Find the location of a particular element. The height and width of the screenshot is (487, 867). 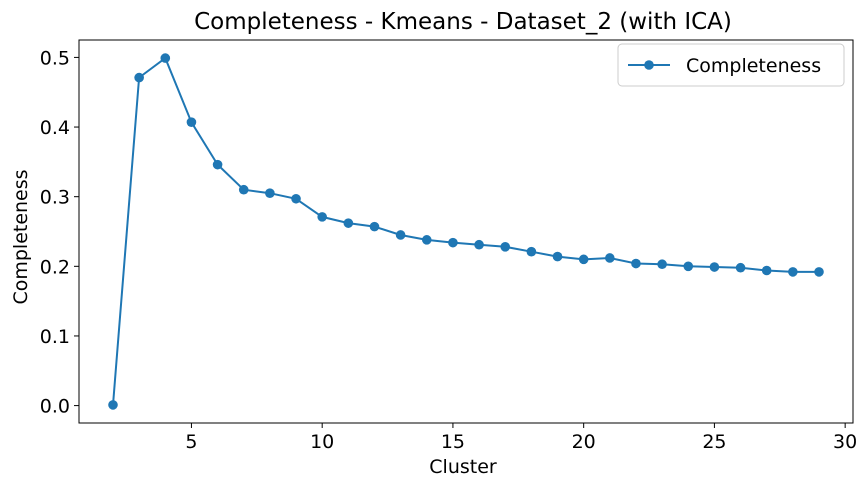

x-tick-label: 15 is located at coordinates (453, 442).